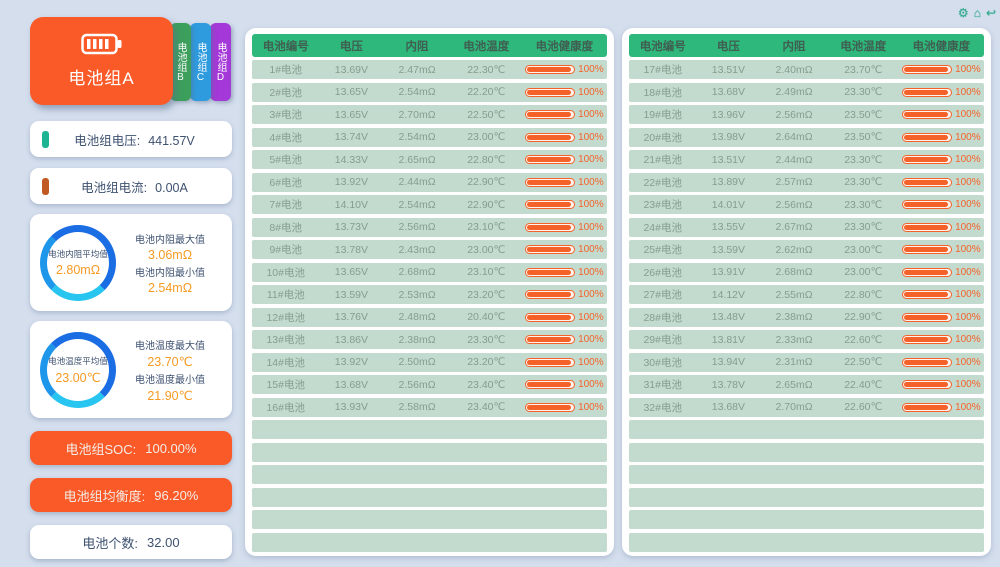 This screenshot has height=567, width=1000. What do you see at coordinates (131, 448) in the screenshot?
I see `soc-card: 电池组SOC: 100.00%` at bounding box center [131, 448].